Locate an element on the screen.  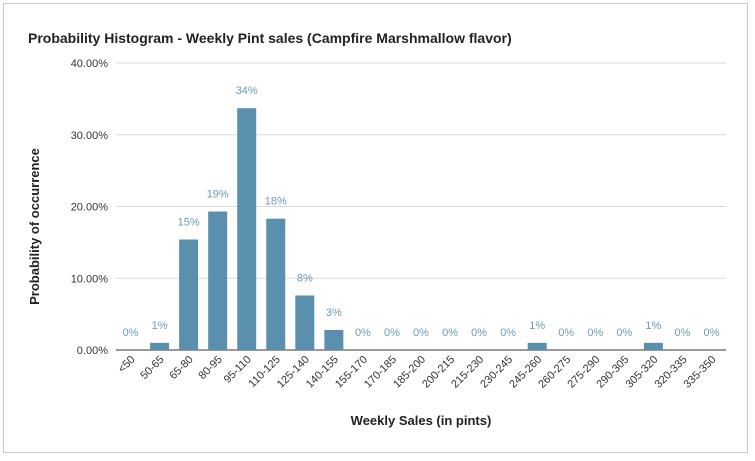
x-axis-title: Weekly Sales (in pints) is located at coordinates (421, 420).